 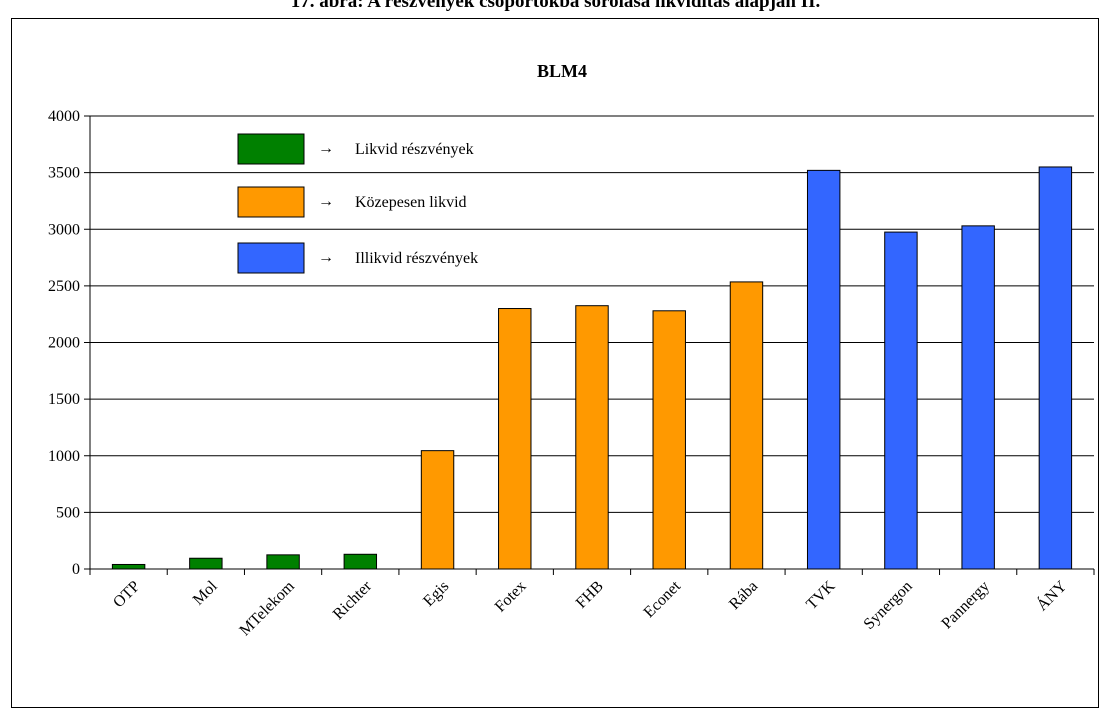 What do you see at coordinates (590, 595) in the screenshot?
I see `x-tick-label: FHB` at bounding box center [590, 595].